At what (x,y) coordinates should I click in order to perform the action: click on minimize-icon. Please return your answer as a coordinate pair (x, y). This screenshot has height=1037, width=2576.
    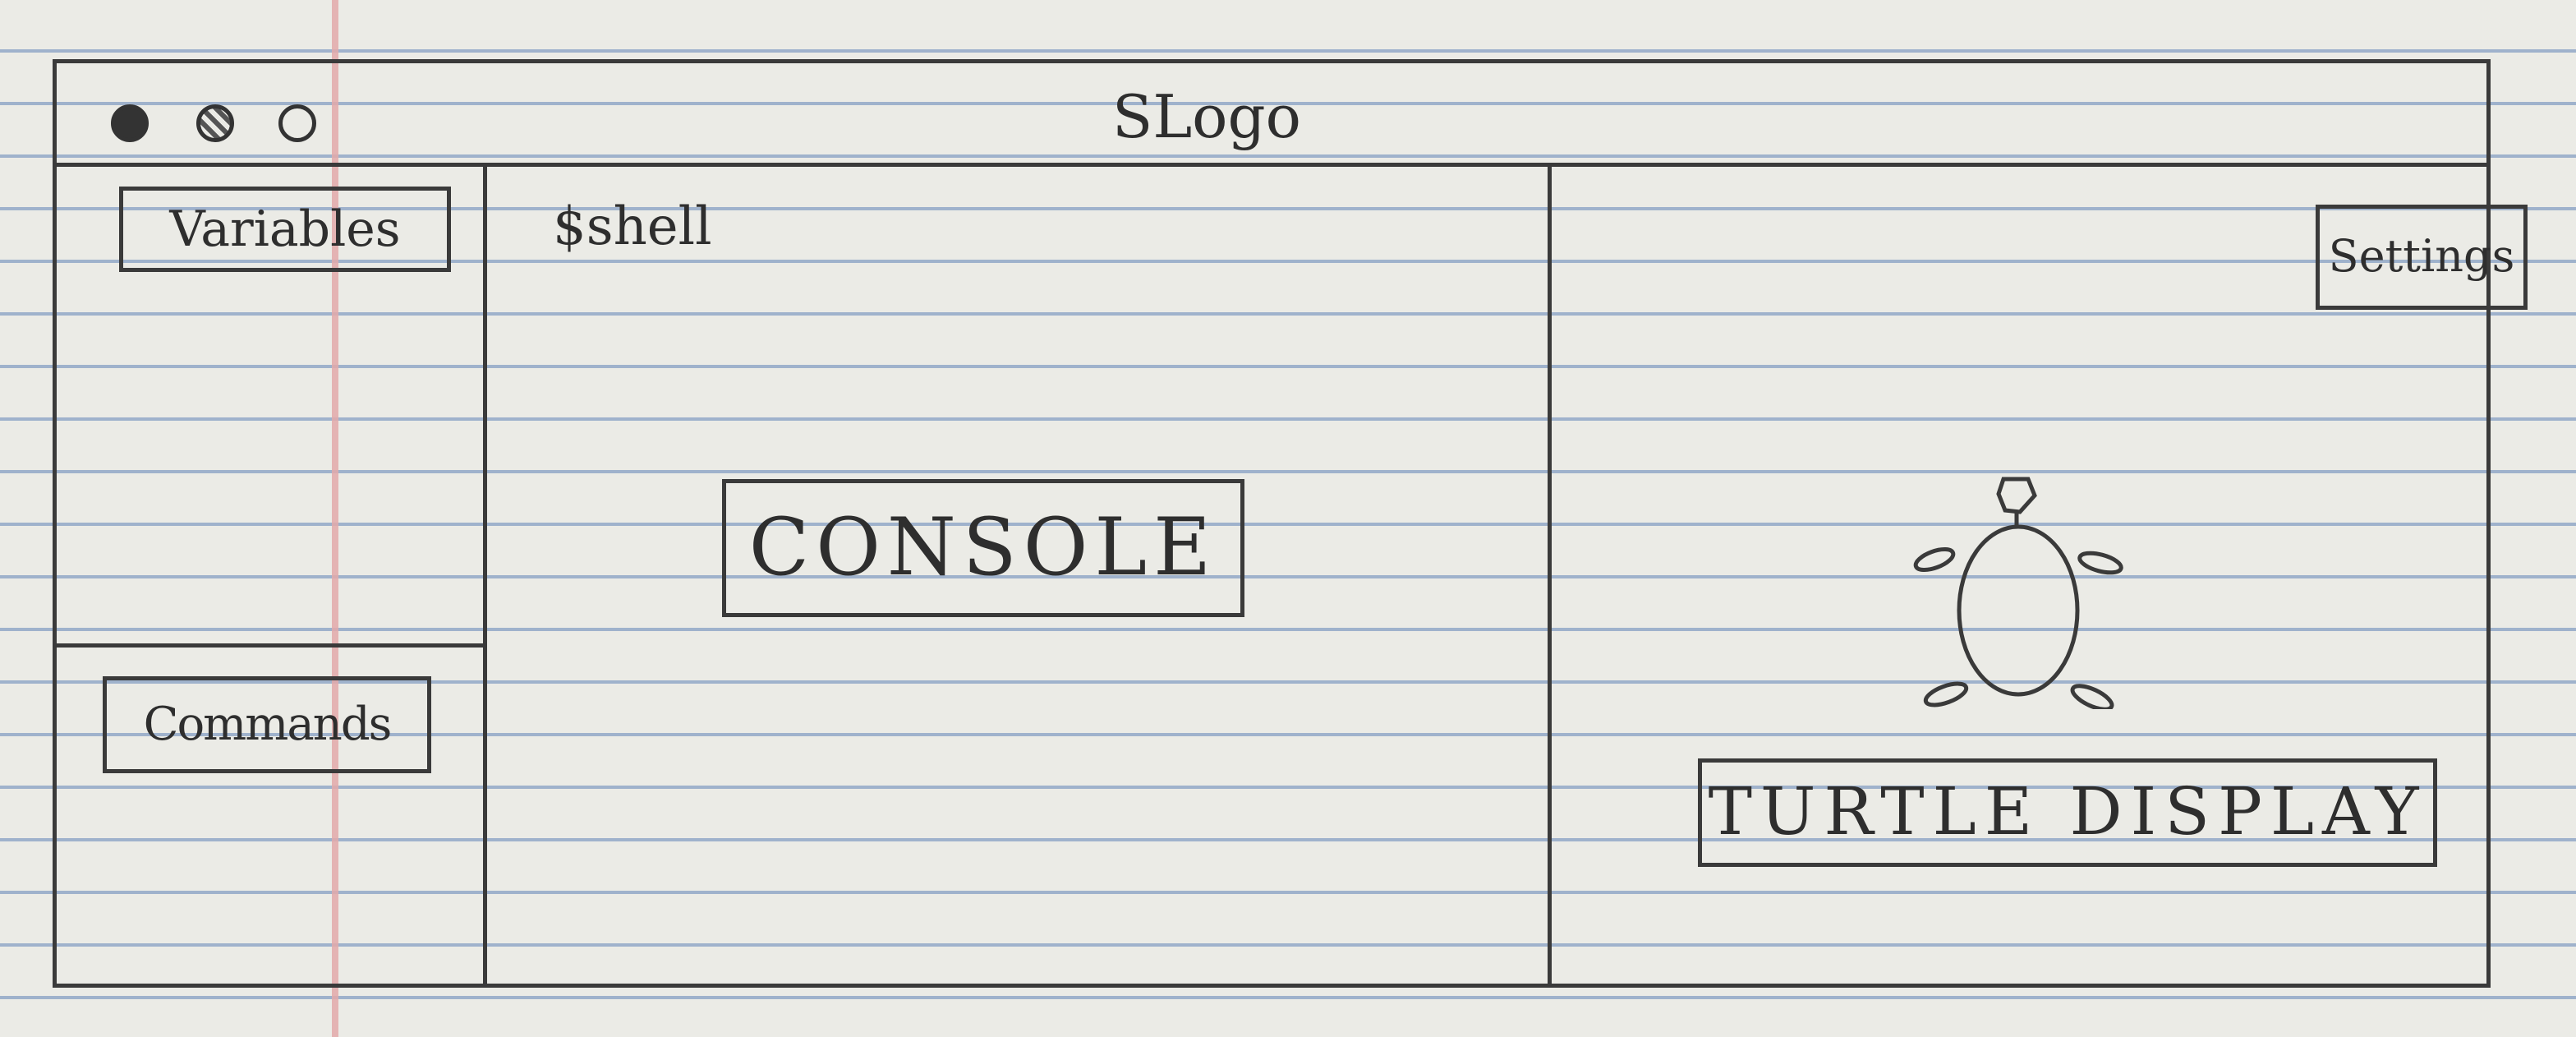
    Looking at the image, I should click on (215, 123).